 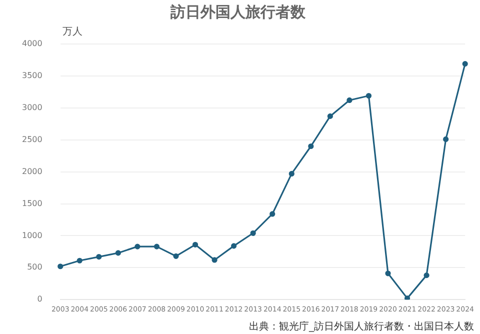 What do you see at coordinates (34, 267) in the screenshot?
I see `y-tick-label: 500` at bounding box center [34, 267].